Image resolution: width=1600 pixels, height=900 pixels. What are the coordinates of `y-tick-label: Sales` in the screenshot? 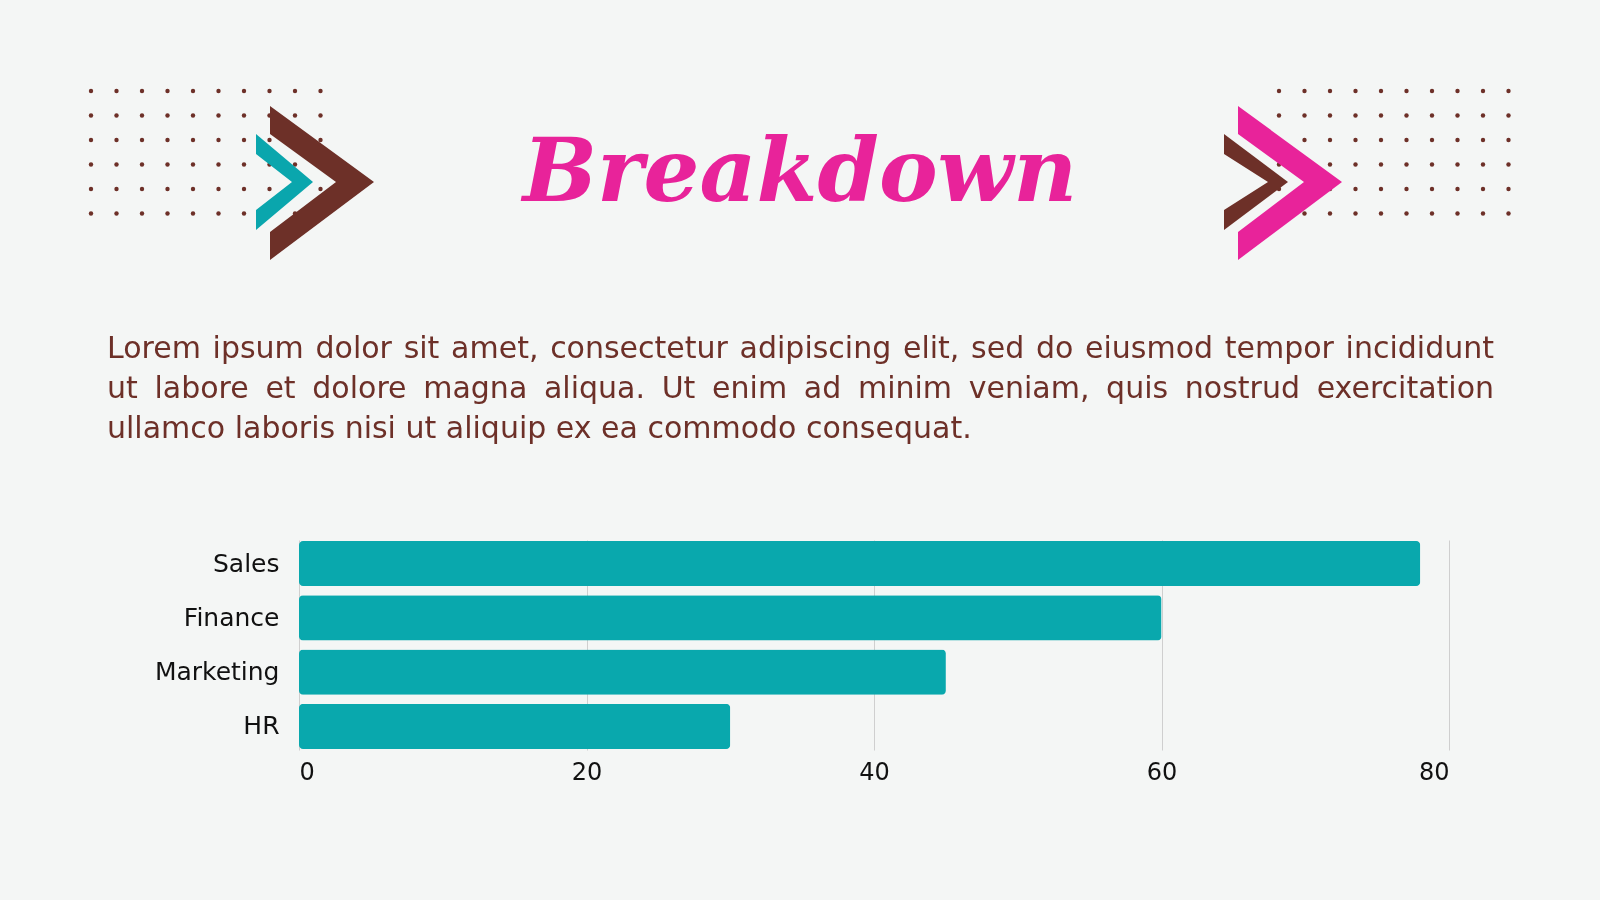 It's located at (246, 563).